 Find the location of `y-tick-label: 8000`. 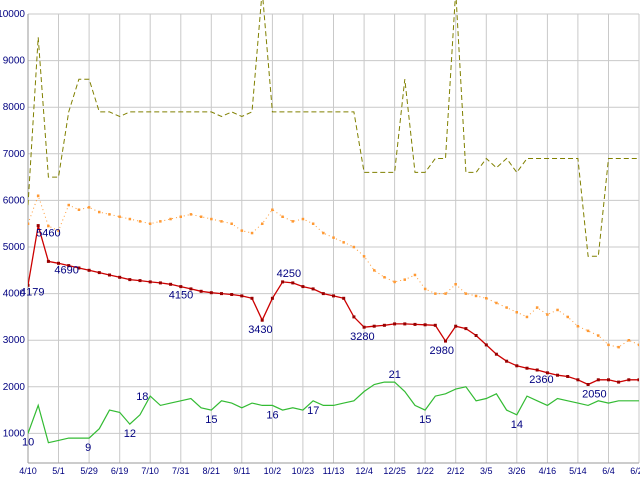

y-tick-label: 8000 is located at coordinates (14, 107).